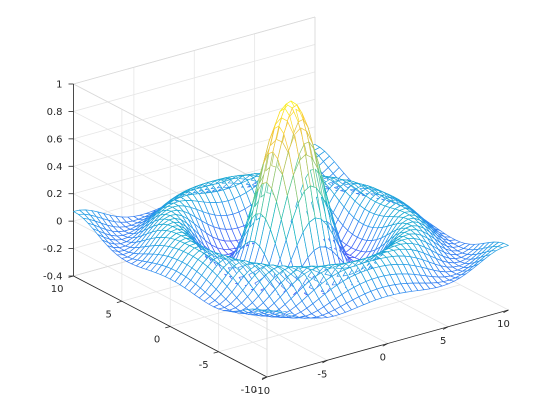 The width and height of the screenshot is (560, 420). I want to click on z-tick-label: 0, so click(59, 222).